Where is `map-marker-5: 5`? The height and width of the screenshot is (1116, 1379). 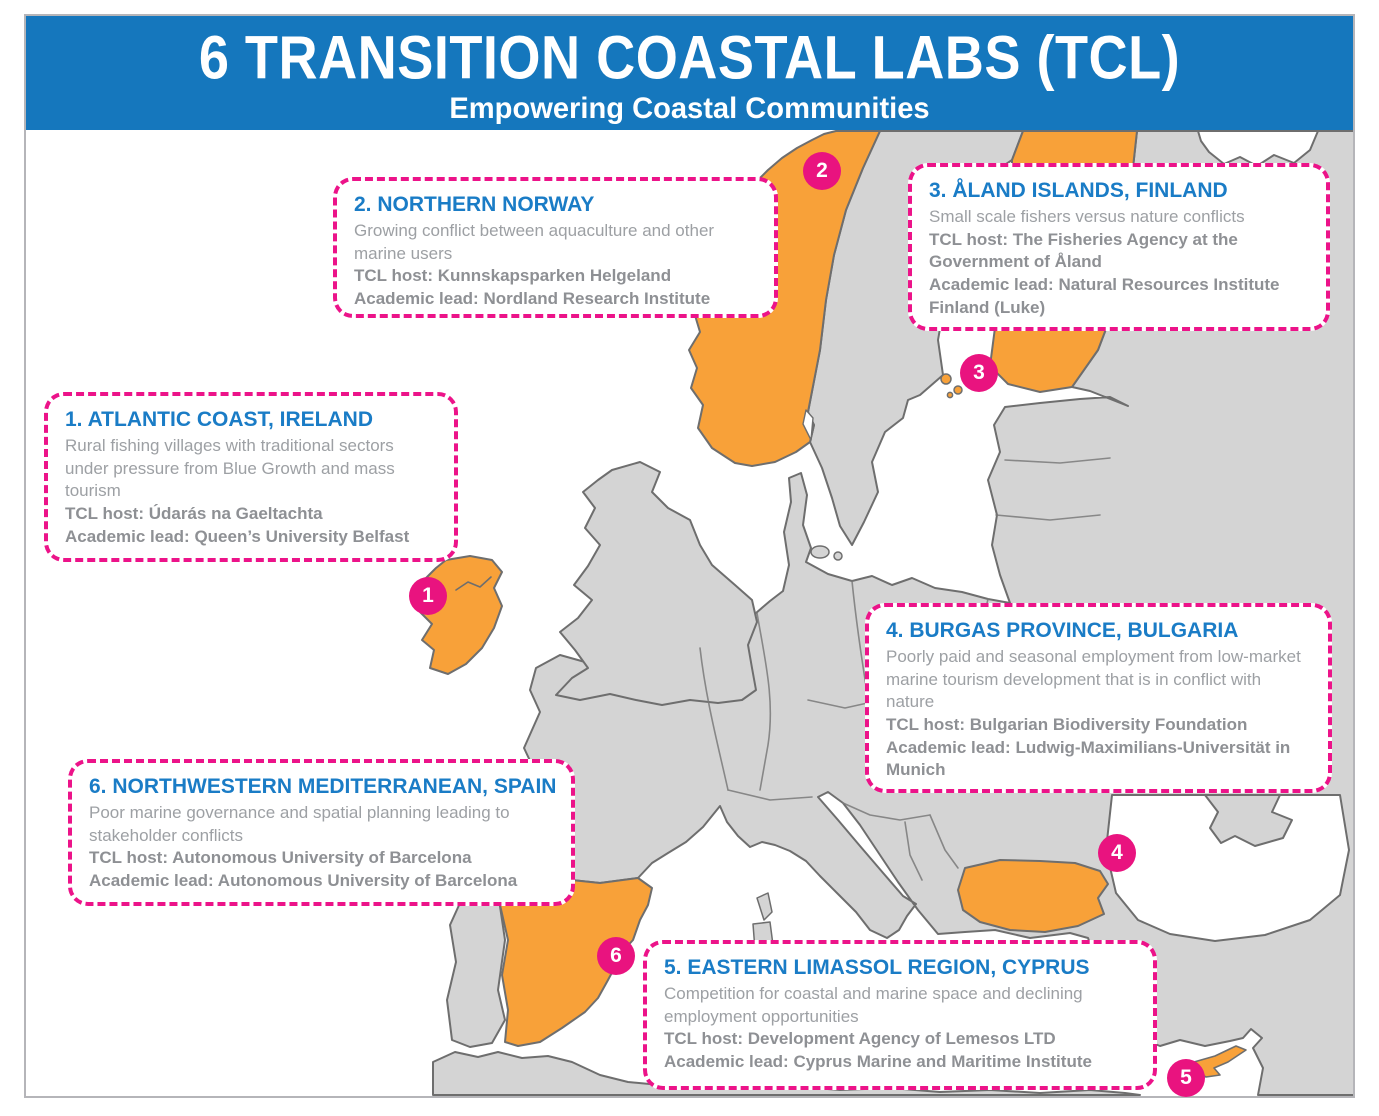
map-marker-5: 5 is located at coordinates (1186, 1078).